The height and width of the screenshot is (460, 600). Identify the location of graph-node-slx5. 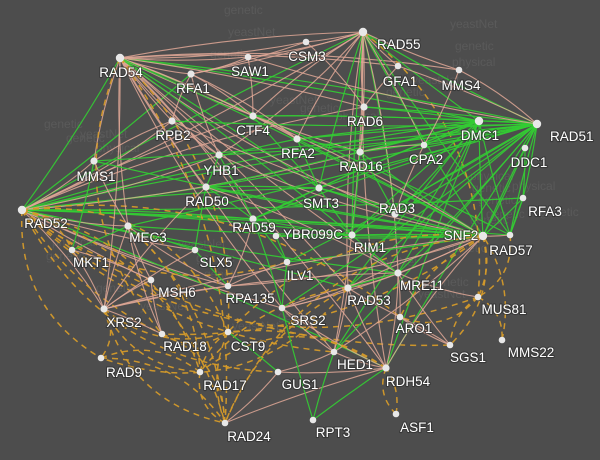
(195, 250).